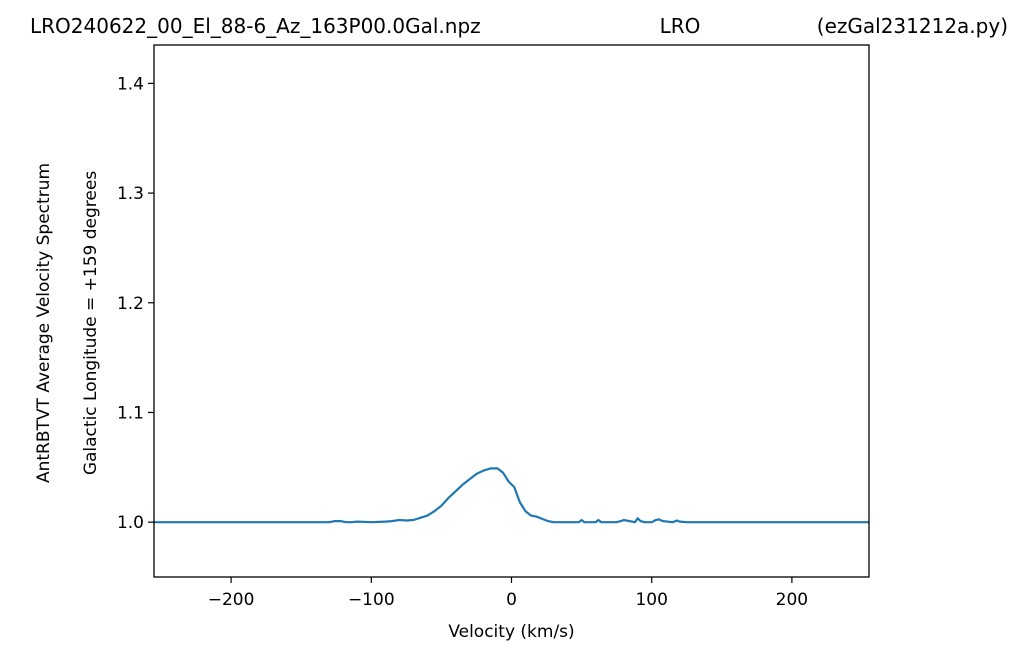 The image size is (1024, 654). I want to click on y-tick-label: 1.1, so click(130, 413).